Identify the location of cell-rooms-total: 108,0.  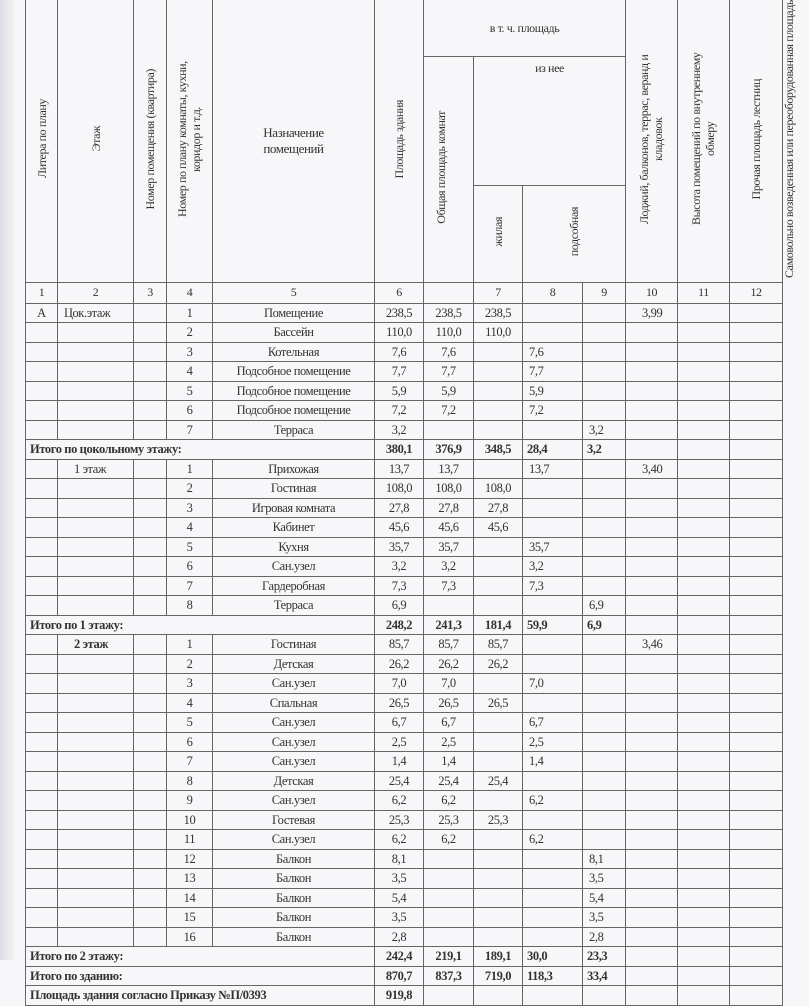
(448, 488).